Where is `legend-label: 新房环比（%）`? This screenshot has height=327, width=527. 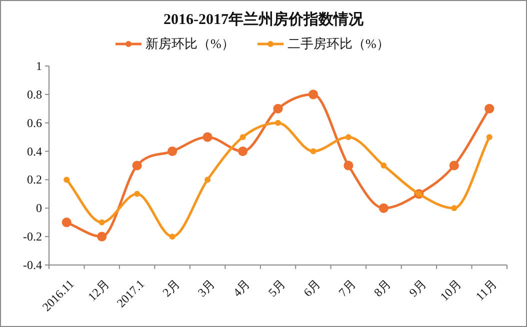
legend-label: 新房环比（%） is located at coordinates (190, 43).